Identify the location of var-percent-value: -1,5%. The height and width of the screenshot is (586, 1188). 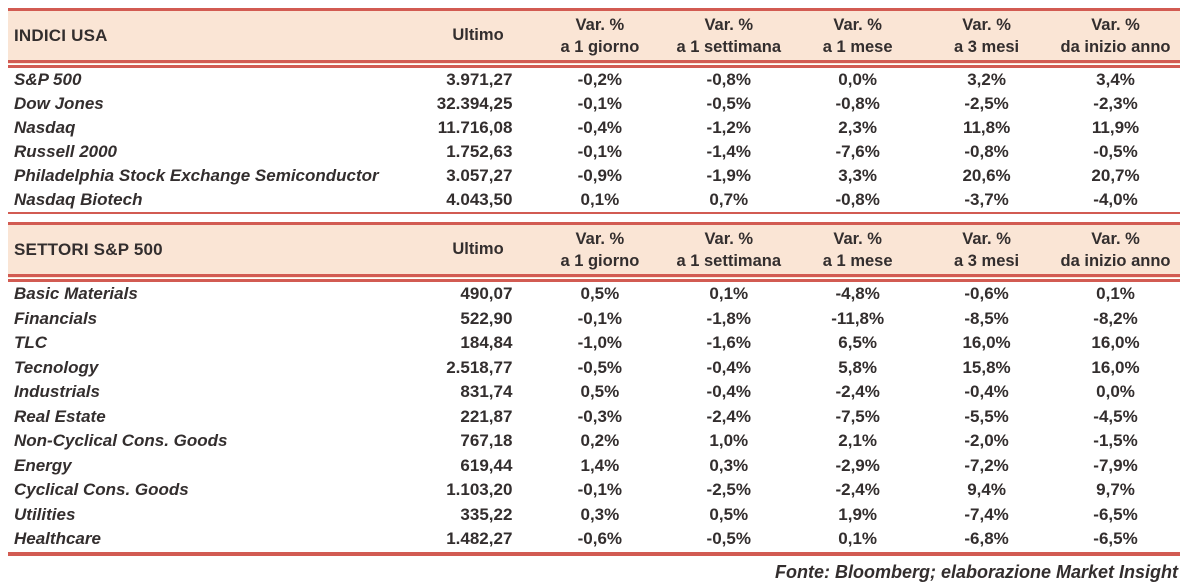
(1115, 441).